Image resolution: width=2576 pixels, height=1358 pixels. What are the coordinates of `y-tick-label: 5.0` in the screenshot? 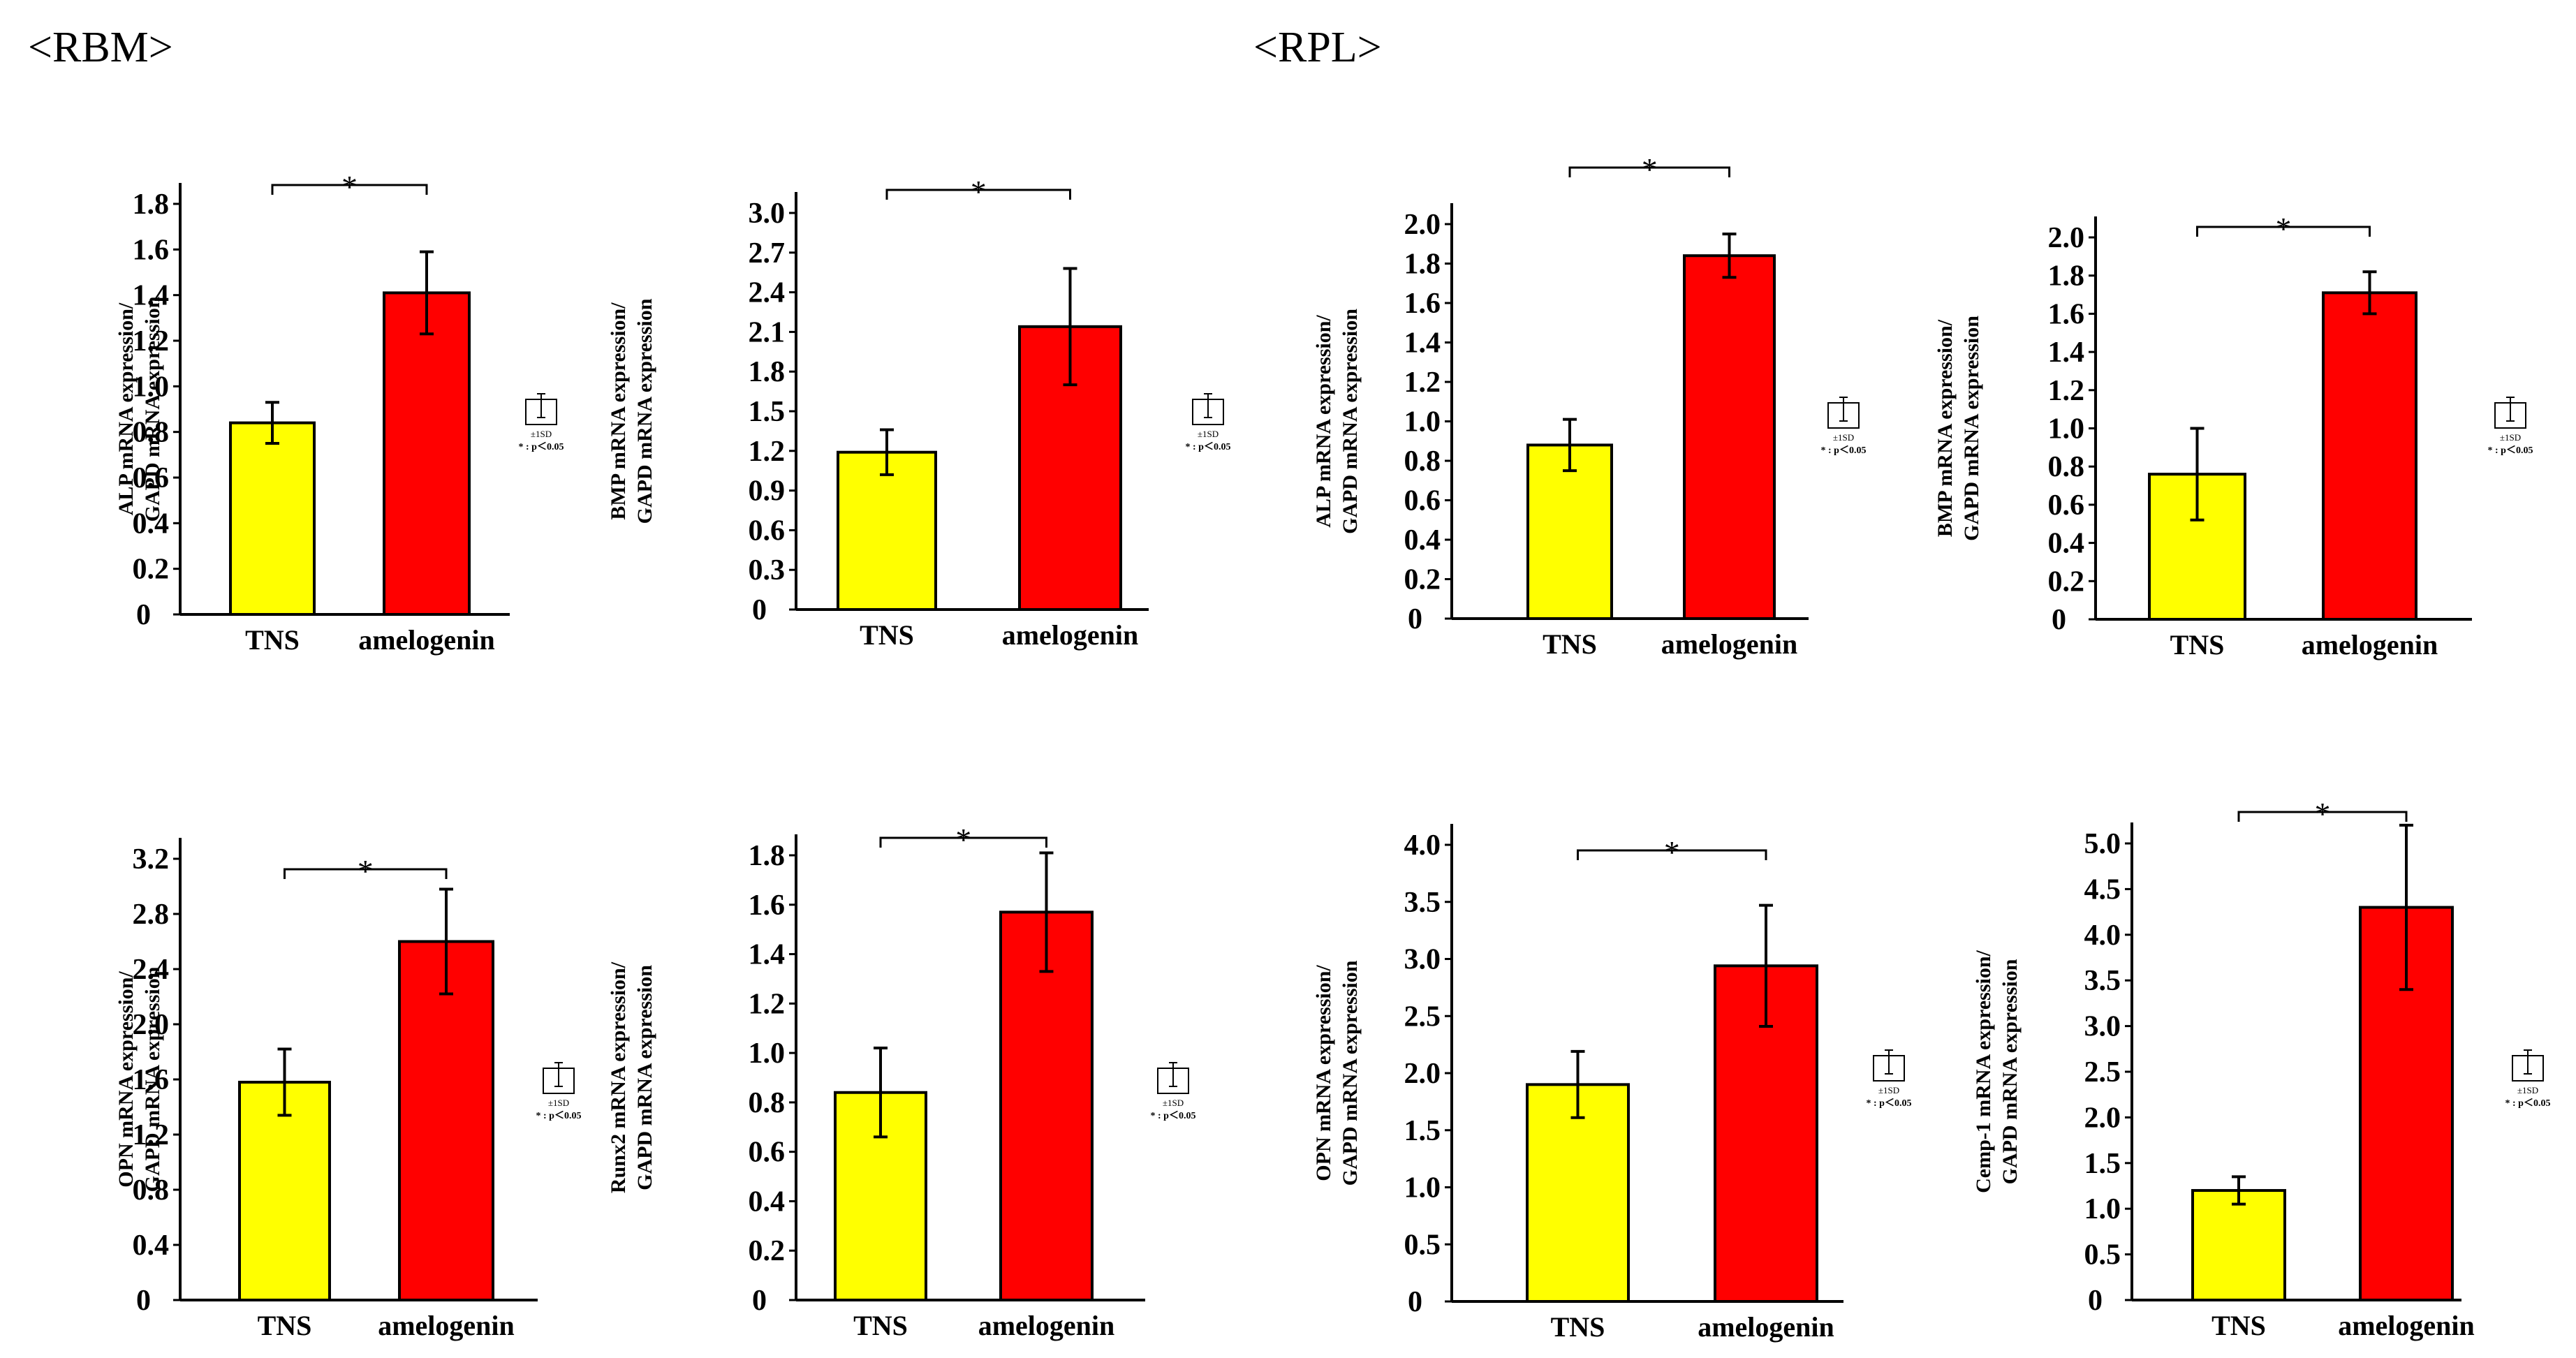 It's located at (2102, 844).